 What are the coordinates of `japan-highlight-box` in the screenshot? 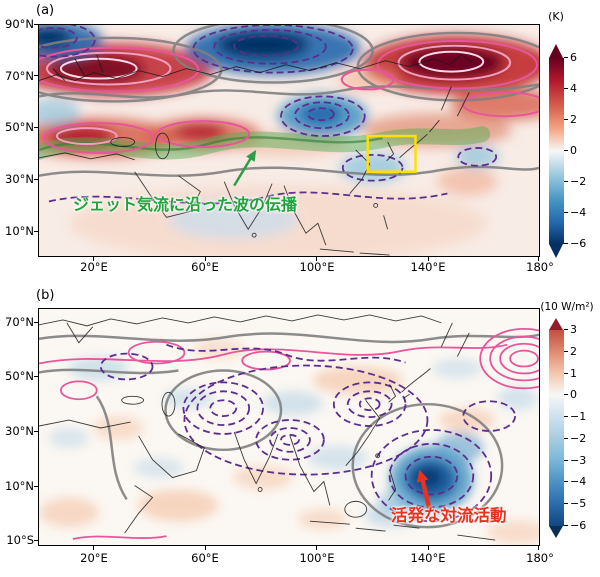 It's located at (391, 153).